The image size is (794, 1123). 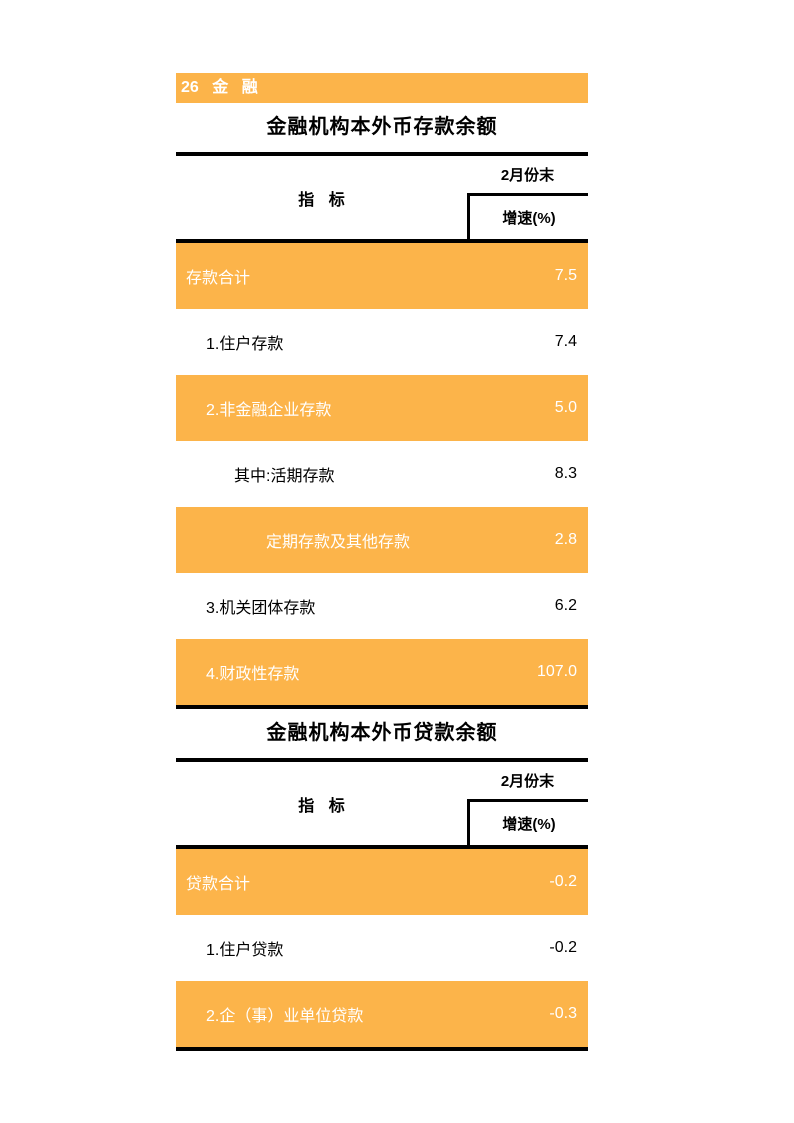 I want to click on row-label: 4.财政性存款, so click(x=253, y=674).